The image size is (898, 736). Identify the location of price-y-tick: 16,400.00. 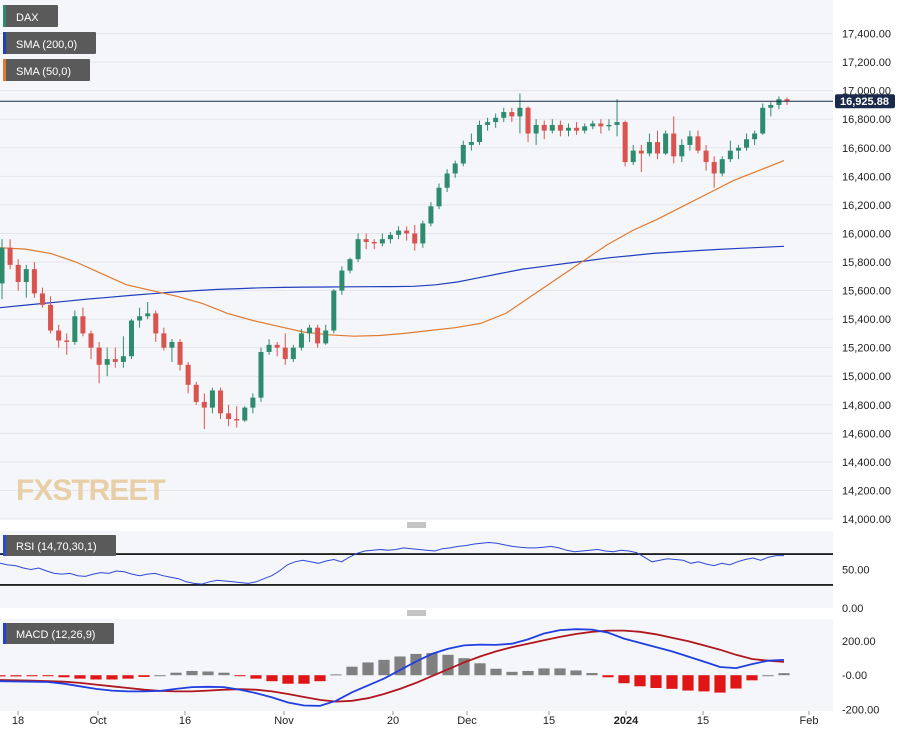
(866, 177).